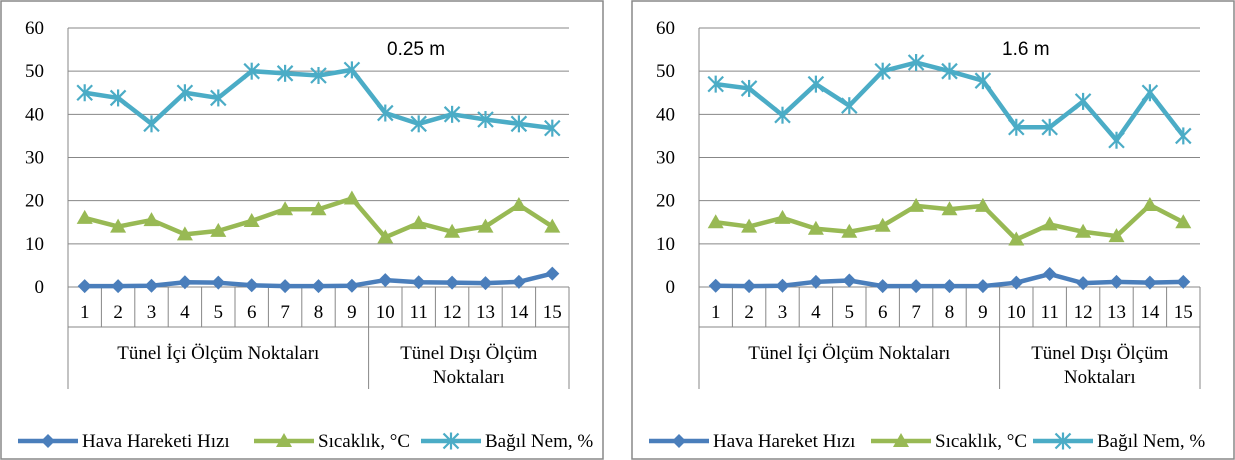 This screenshot has height=460, width=1235. Describe the element at coordinates (118, 312) in the screenshot. I see `x-tick-label: 2` at that location.